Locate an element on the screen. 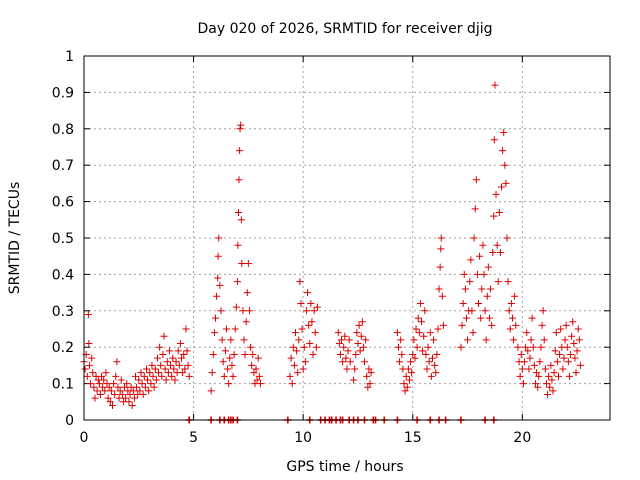  y-tick-label: 0.6 is located at coordinates (63, 203).